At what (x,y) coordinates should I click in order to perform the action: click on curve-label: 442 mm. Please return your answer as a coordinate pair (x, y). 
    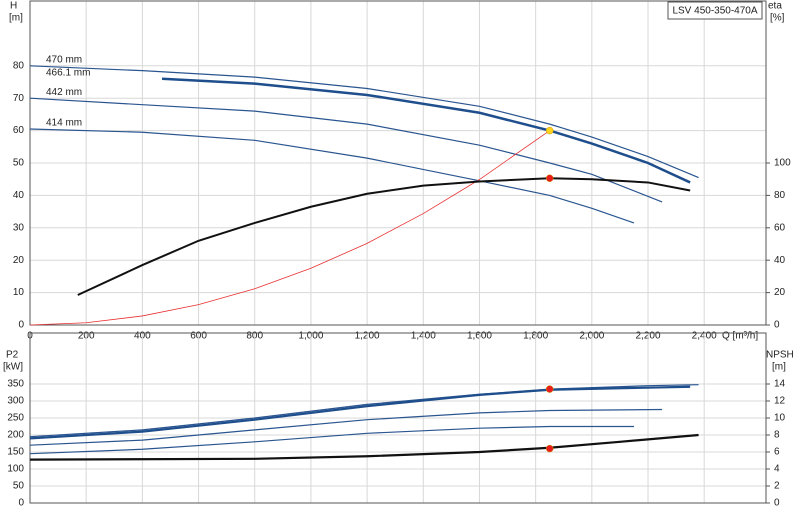
    Looking at the image, I should click on (64, 92).